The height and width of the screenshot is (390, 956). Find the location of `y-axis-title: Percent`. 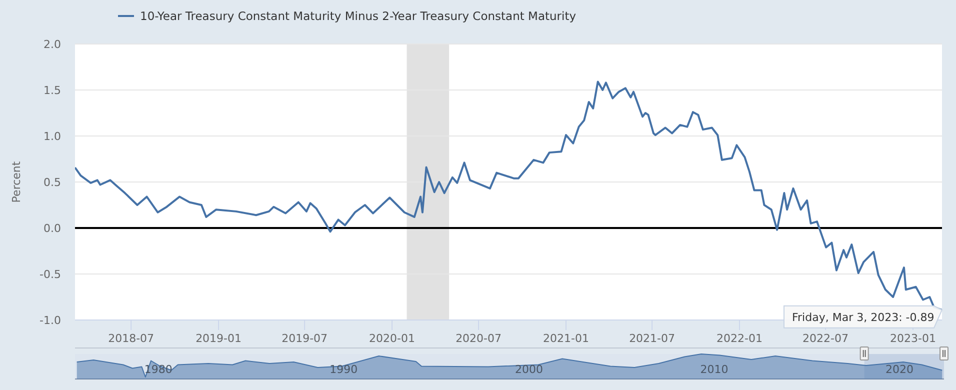

y-axis-title: Percent is located at coordinates (16, 181).